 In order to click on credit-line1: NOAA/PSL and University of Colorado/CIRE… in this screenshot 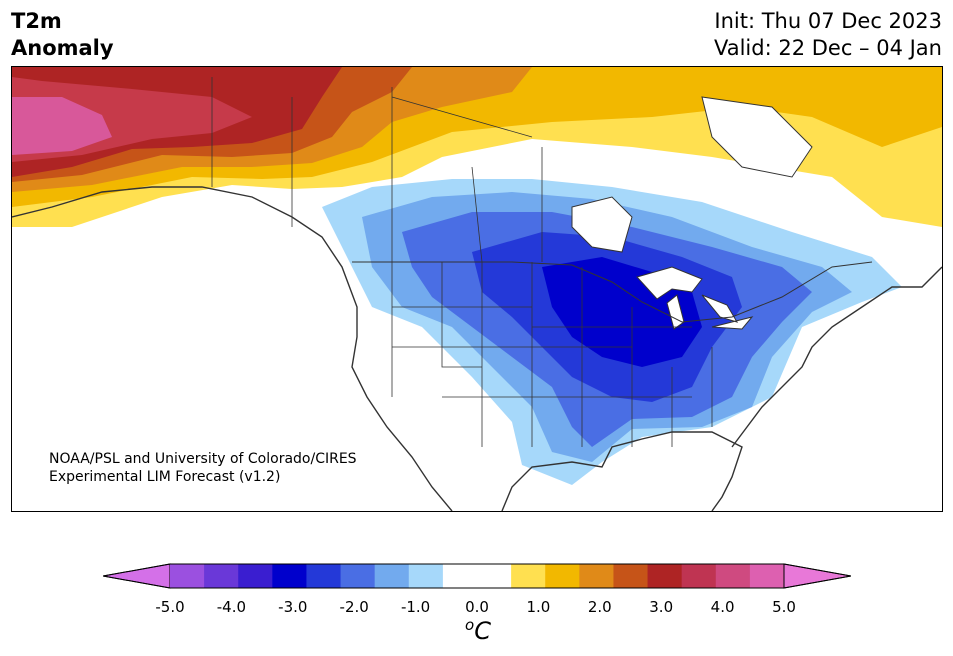, I will do `click(203, 459)`.